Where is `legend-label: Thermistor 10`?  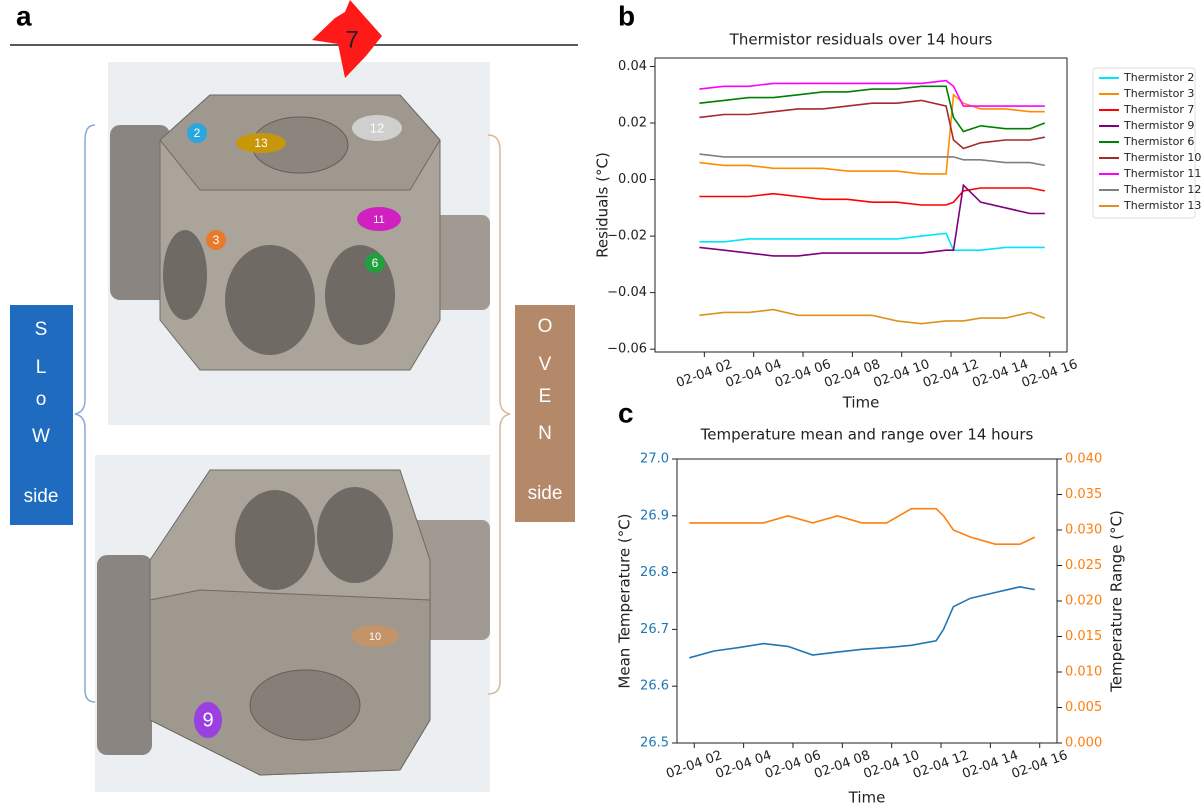 legend-label: Thermistor 10 is located at coordinates (1162, 157).